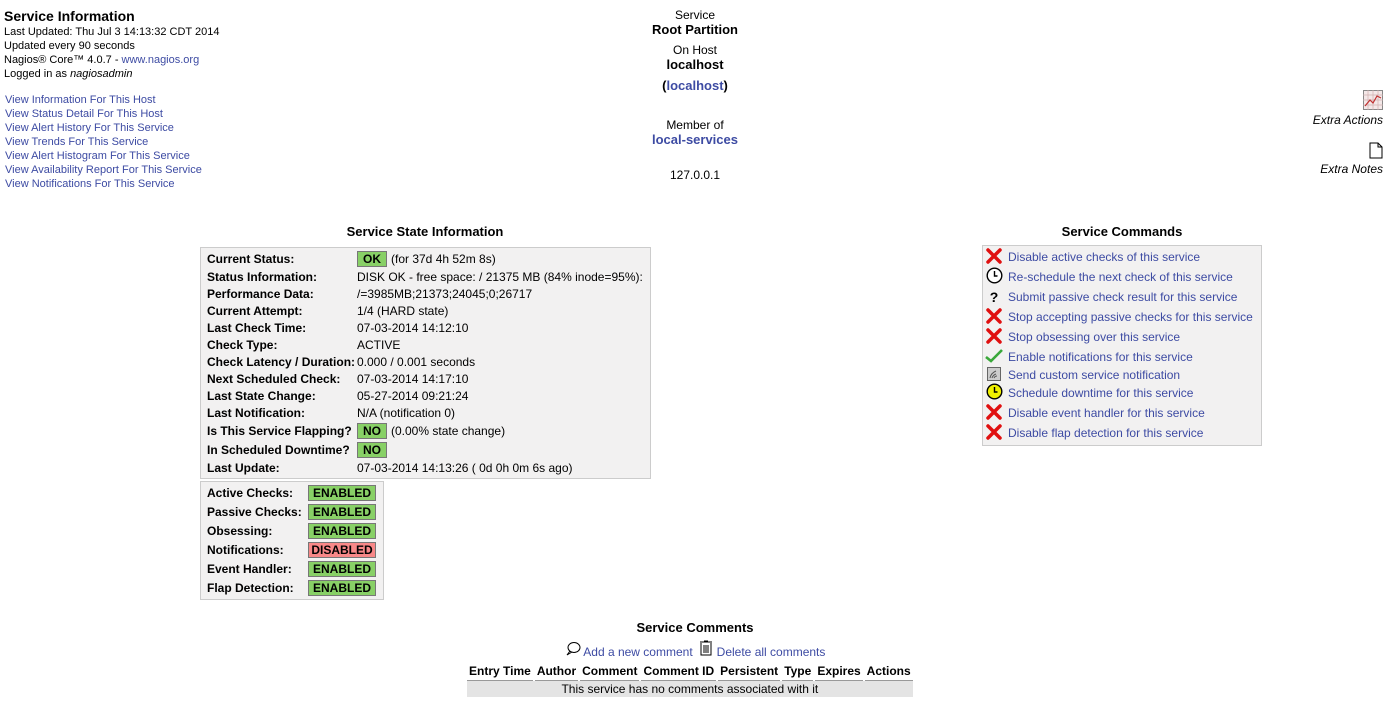 The image size is (1396, 710). I want to click on command-link: Enable notifications for this service, so click(1100, 357).